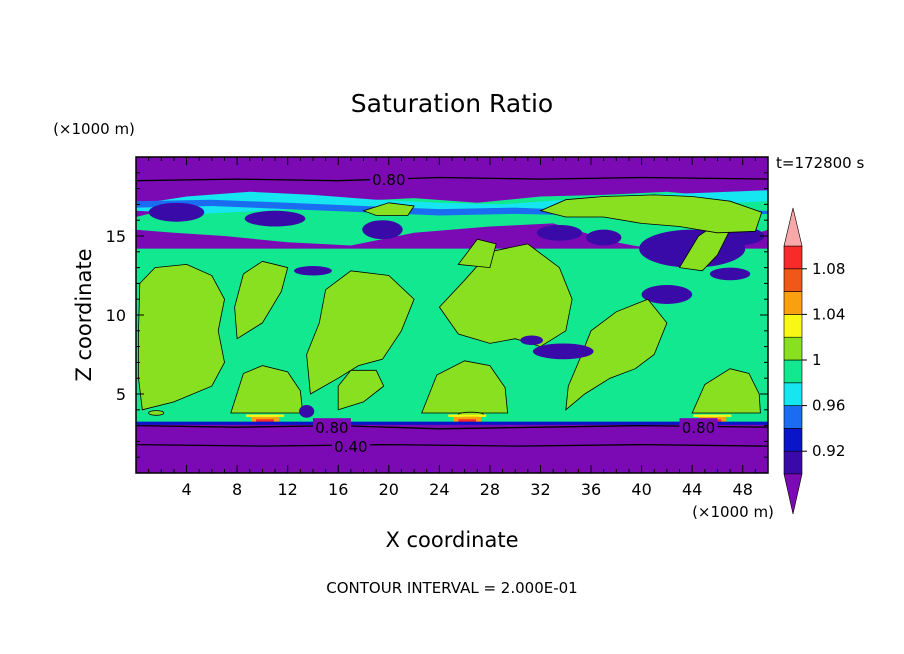 The width and height of the screenshot is (904, 654). Describe the element at coordinates (828, 406) in the screenshot. I see `colorbar-label: 0.96` at that location.